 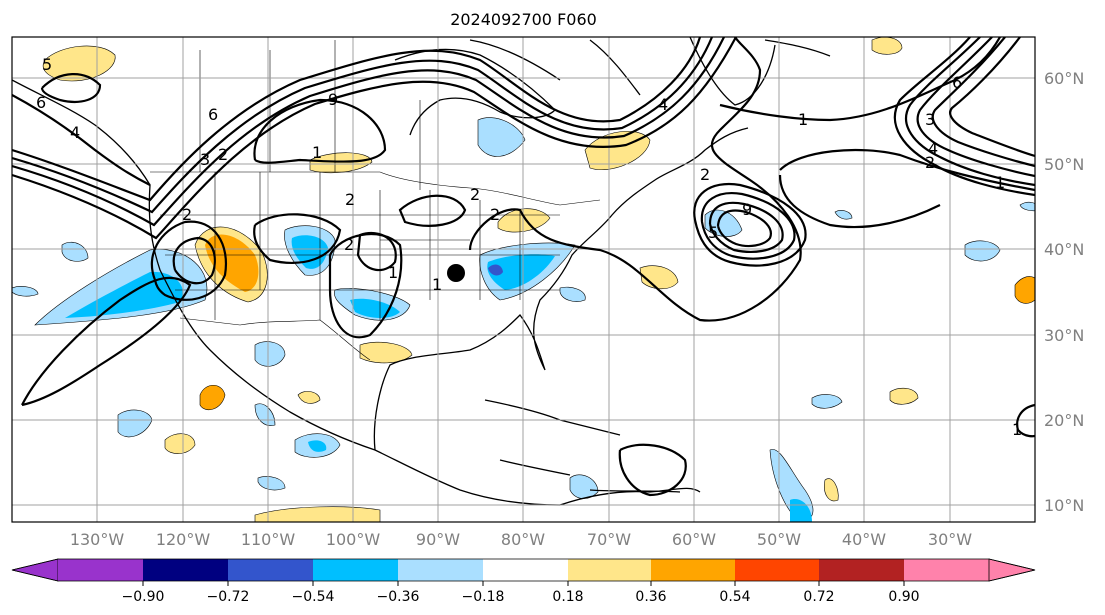 I want to click on colorbar-tick-label: 0.18, so click(x=567, y=597).